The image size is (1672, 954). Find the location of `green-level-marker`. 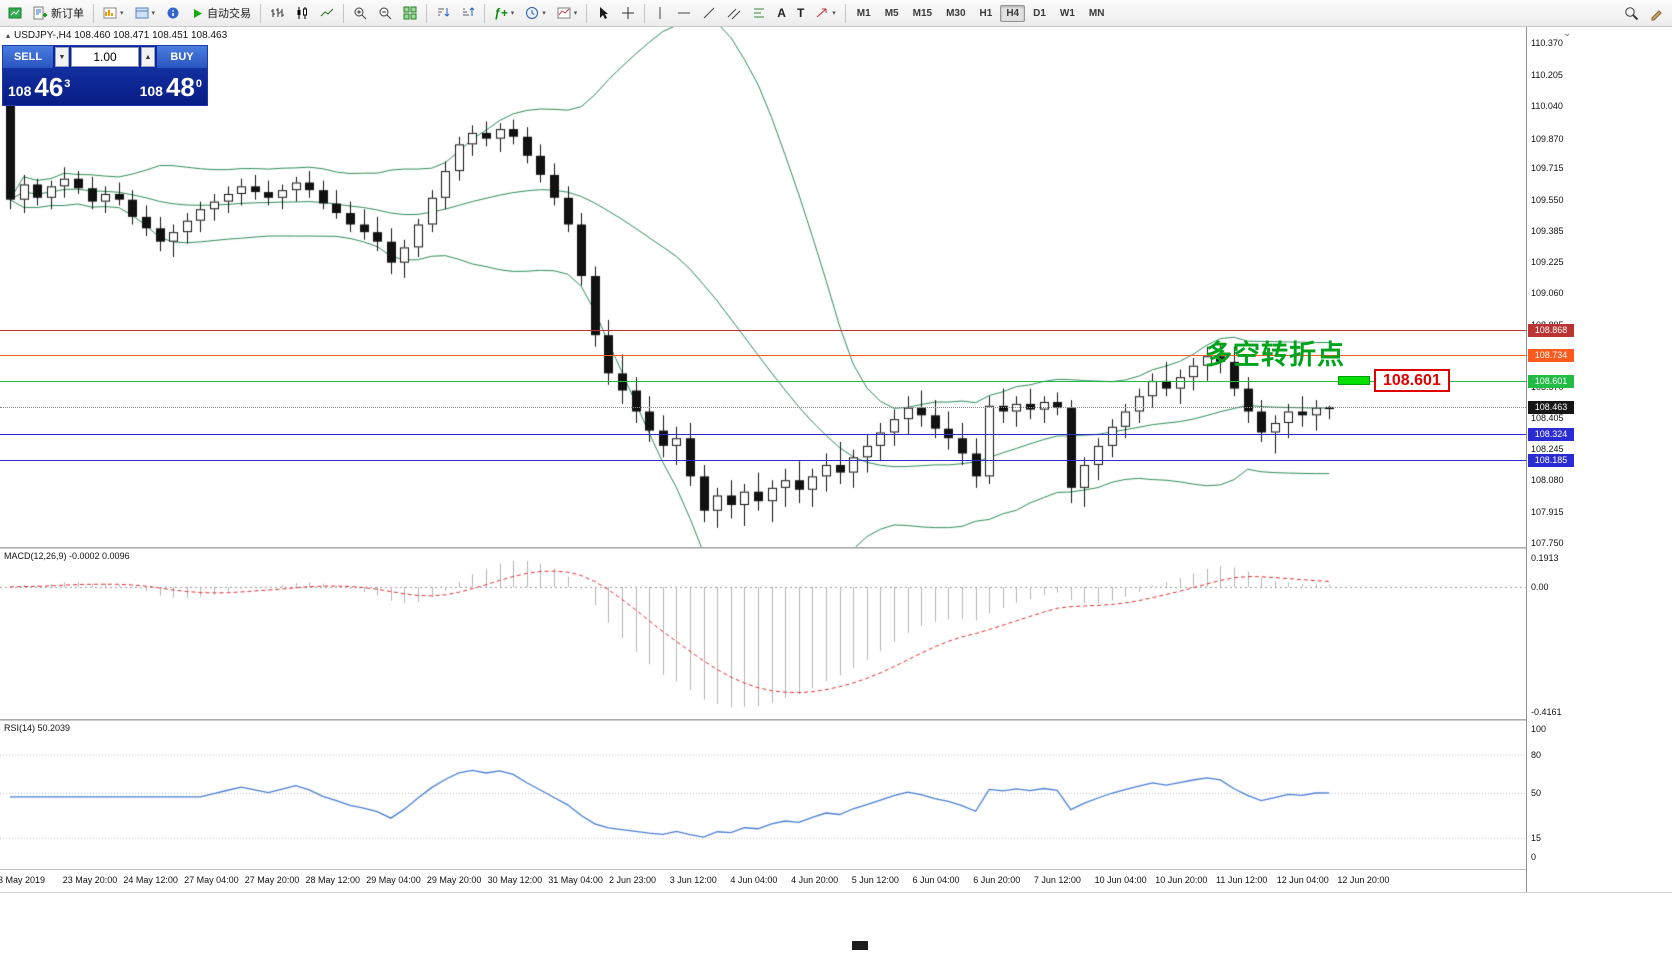

green-level-marker is located at coordinates (1354, 380).